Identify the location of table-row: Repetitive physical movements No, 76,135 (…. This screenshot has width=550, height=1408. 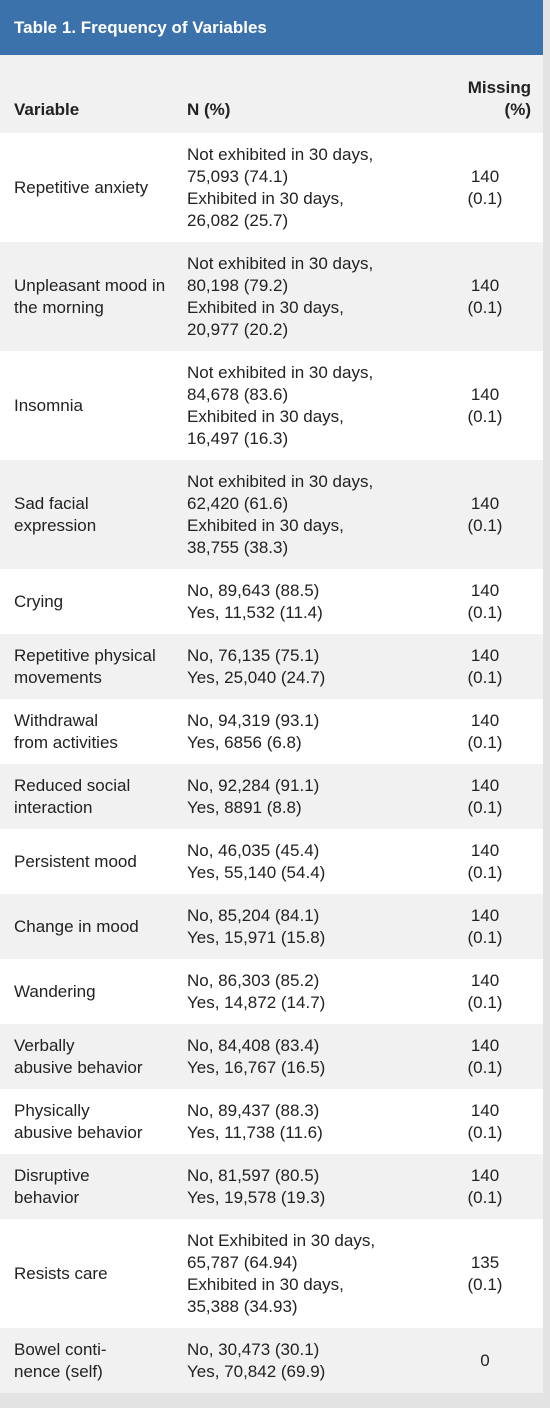
(271, 666).